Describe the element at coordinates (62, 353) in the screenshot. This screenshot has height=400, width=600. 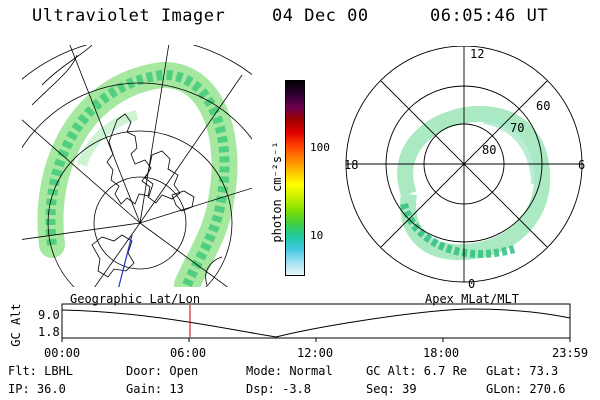
I see `time-tick-0000: 00:00` at that location.